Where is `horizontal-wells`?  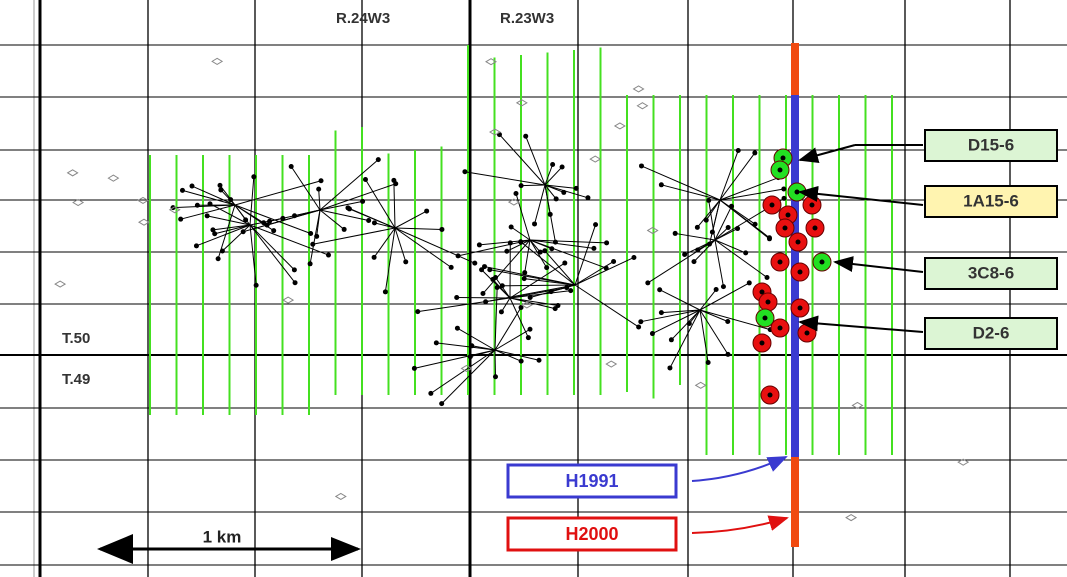
horizontal-wells is located at coordinates (792, 276).